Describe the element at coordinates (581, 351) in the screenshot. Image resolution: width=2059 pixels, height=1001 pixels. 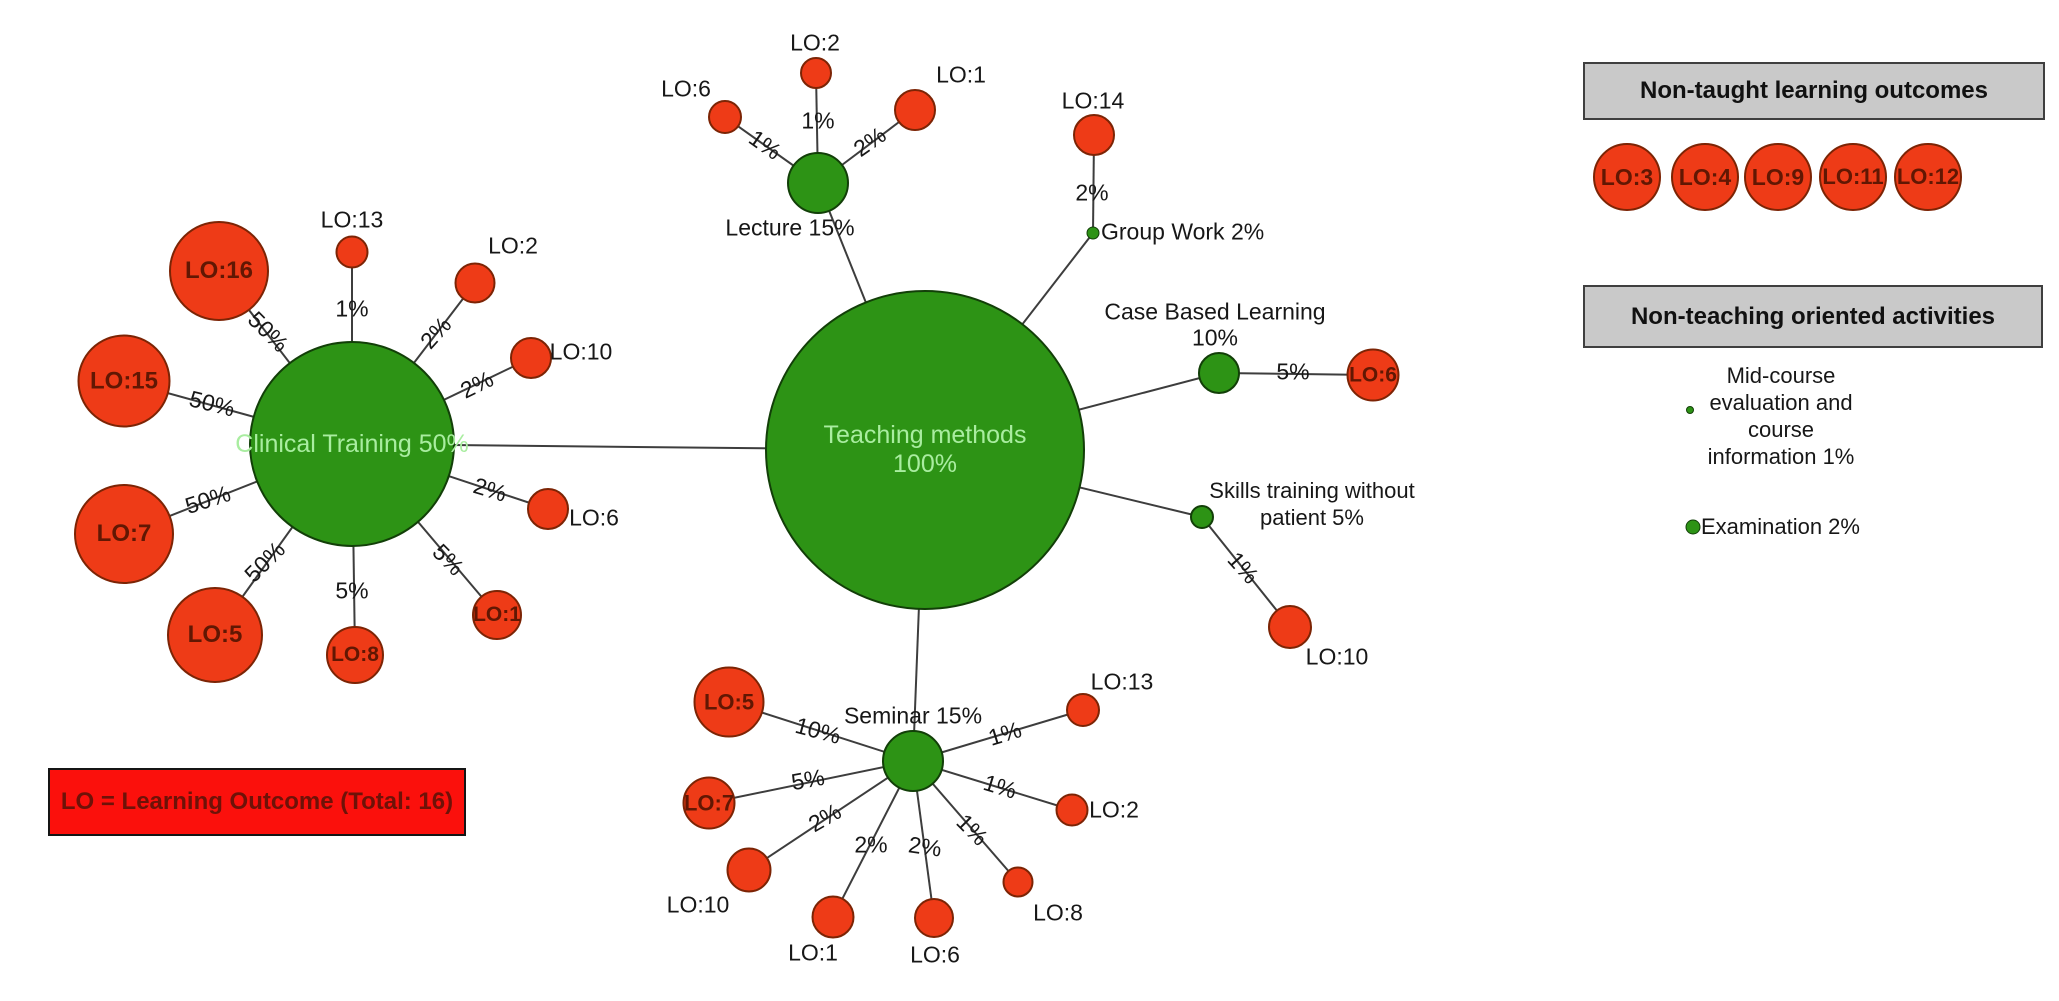
I see `label-clinical-lo10: LO:10` at that location.